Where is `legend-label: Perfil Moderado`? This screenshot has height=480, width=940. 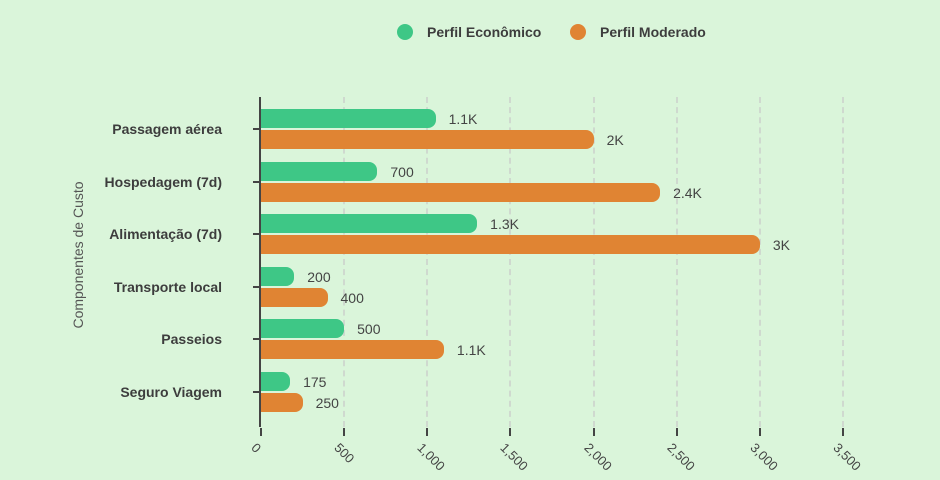
legend-label: Perfil Moderado is located at coordinates (653, 32).